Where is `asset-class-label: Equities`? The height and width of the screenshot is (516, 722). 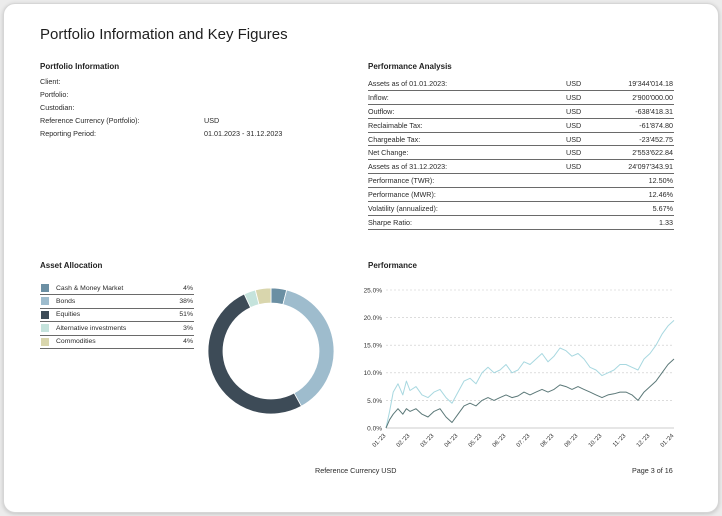 asset-class-label: Equities is located at coordinates (68, 315).